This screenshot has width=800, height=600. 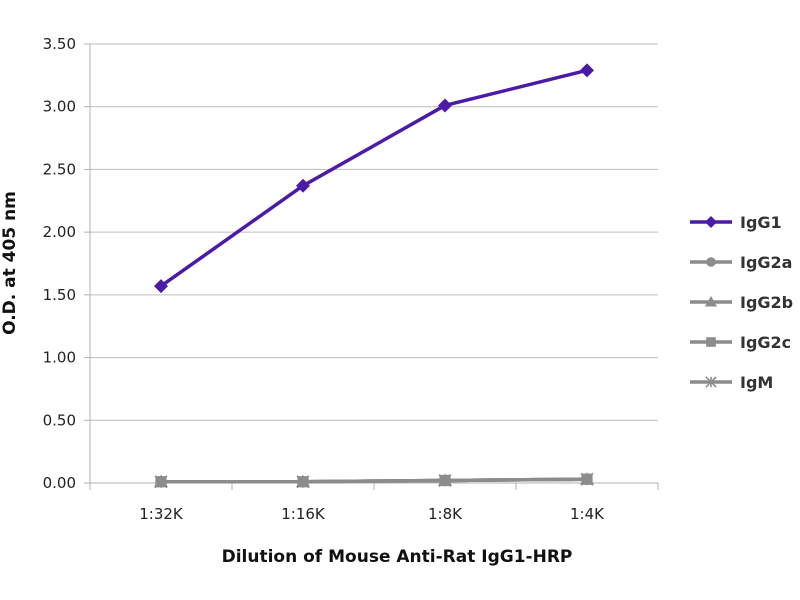 What do you see at coordinates (59, 169) in the screenshot?
I see `y-tick-label: 2.50` at bounding box center [59, 169].